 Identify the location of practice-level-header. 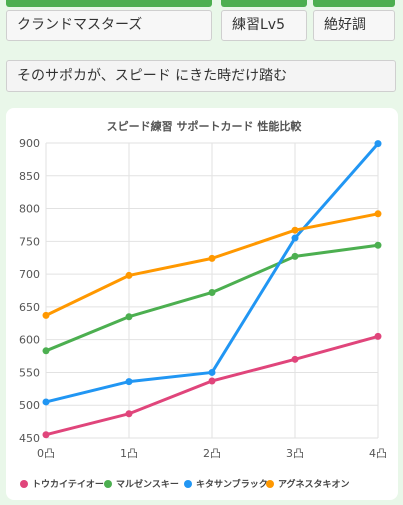
(264, 3).